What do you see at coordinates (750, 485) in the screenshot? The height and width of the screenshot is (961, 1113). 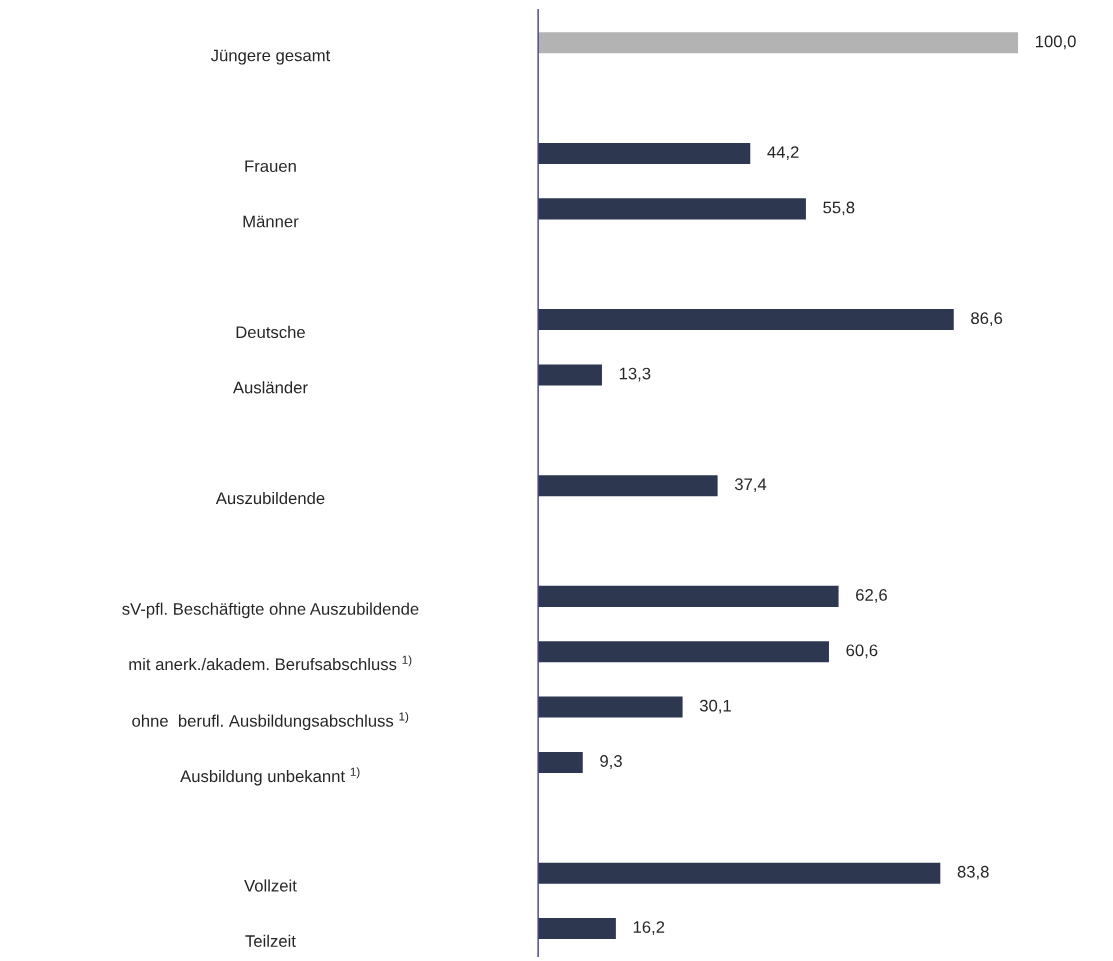 I see `data-label: 37,4` at bounding box center [750, 485].